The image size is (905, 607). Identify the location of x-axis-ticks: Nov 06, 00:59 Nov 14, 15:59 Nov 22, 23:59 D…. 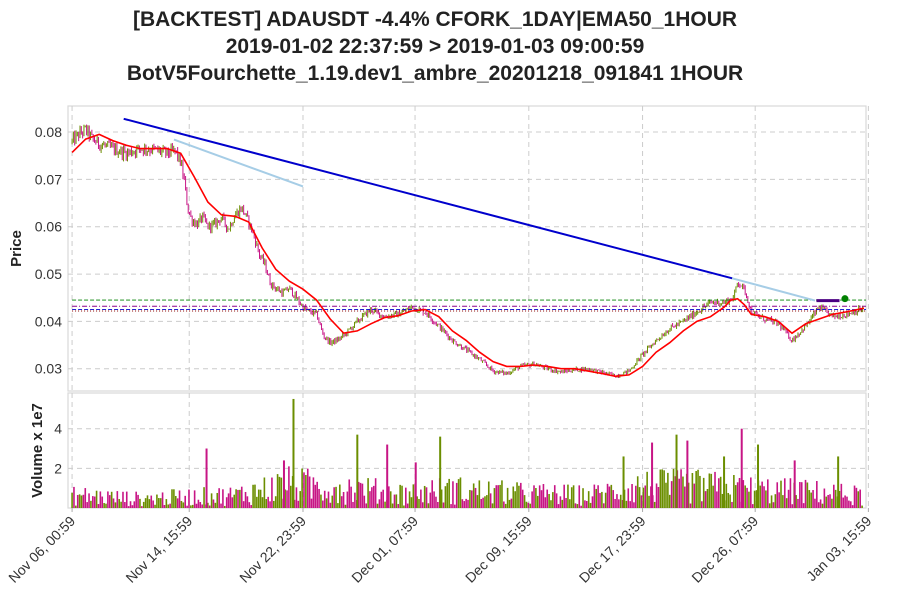
(440, 547).